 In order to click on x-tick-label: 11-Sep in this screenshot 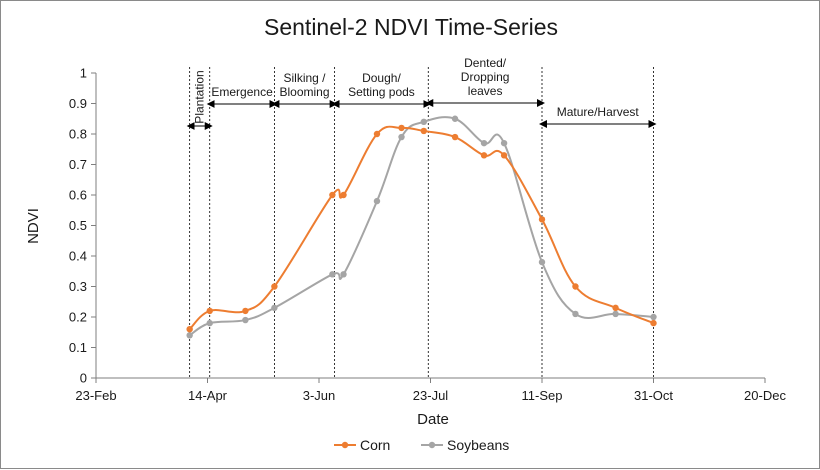, I will do `click(542, 395)`.